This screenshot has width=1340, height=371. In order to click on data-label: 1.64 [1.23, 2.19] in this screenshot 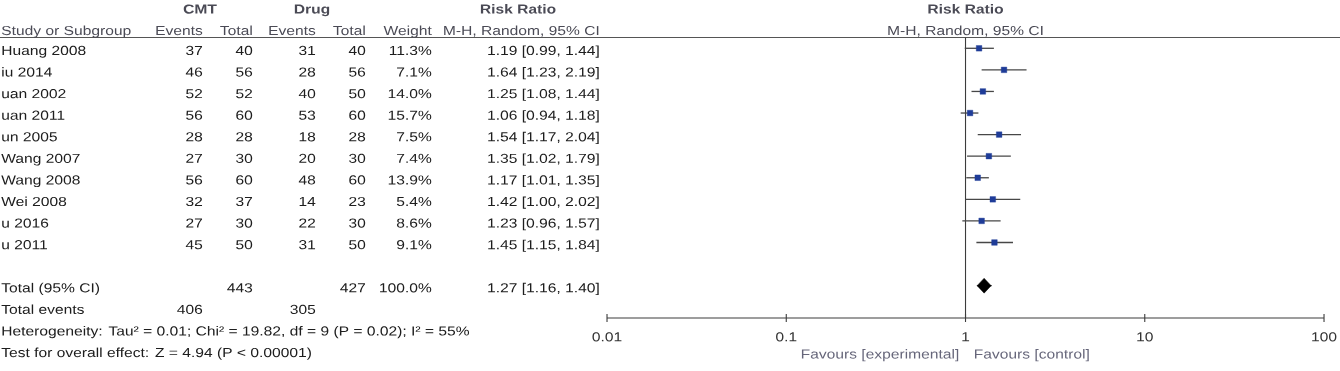, I will do `click(543, 73)`.